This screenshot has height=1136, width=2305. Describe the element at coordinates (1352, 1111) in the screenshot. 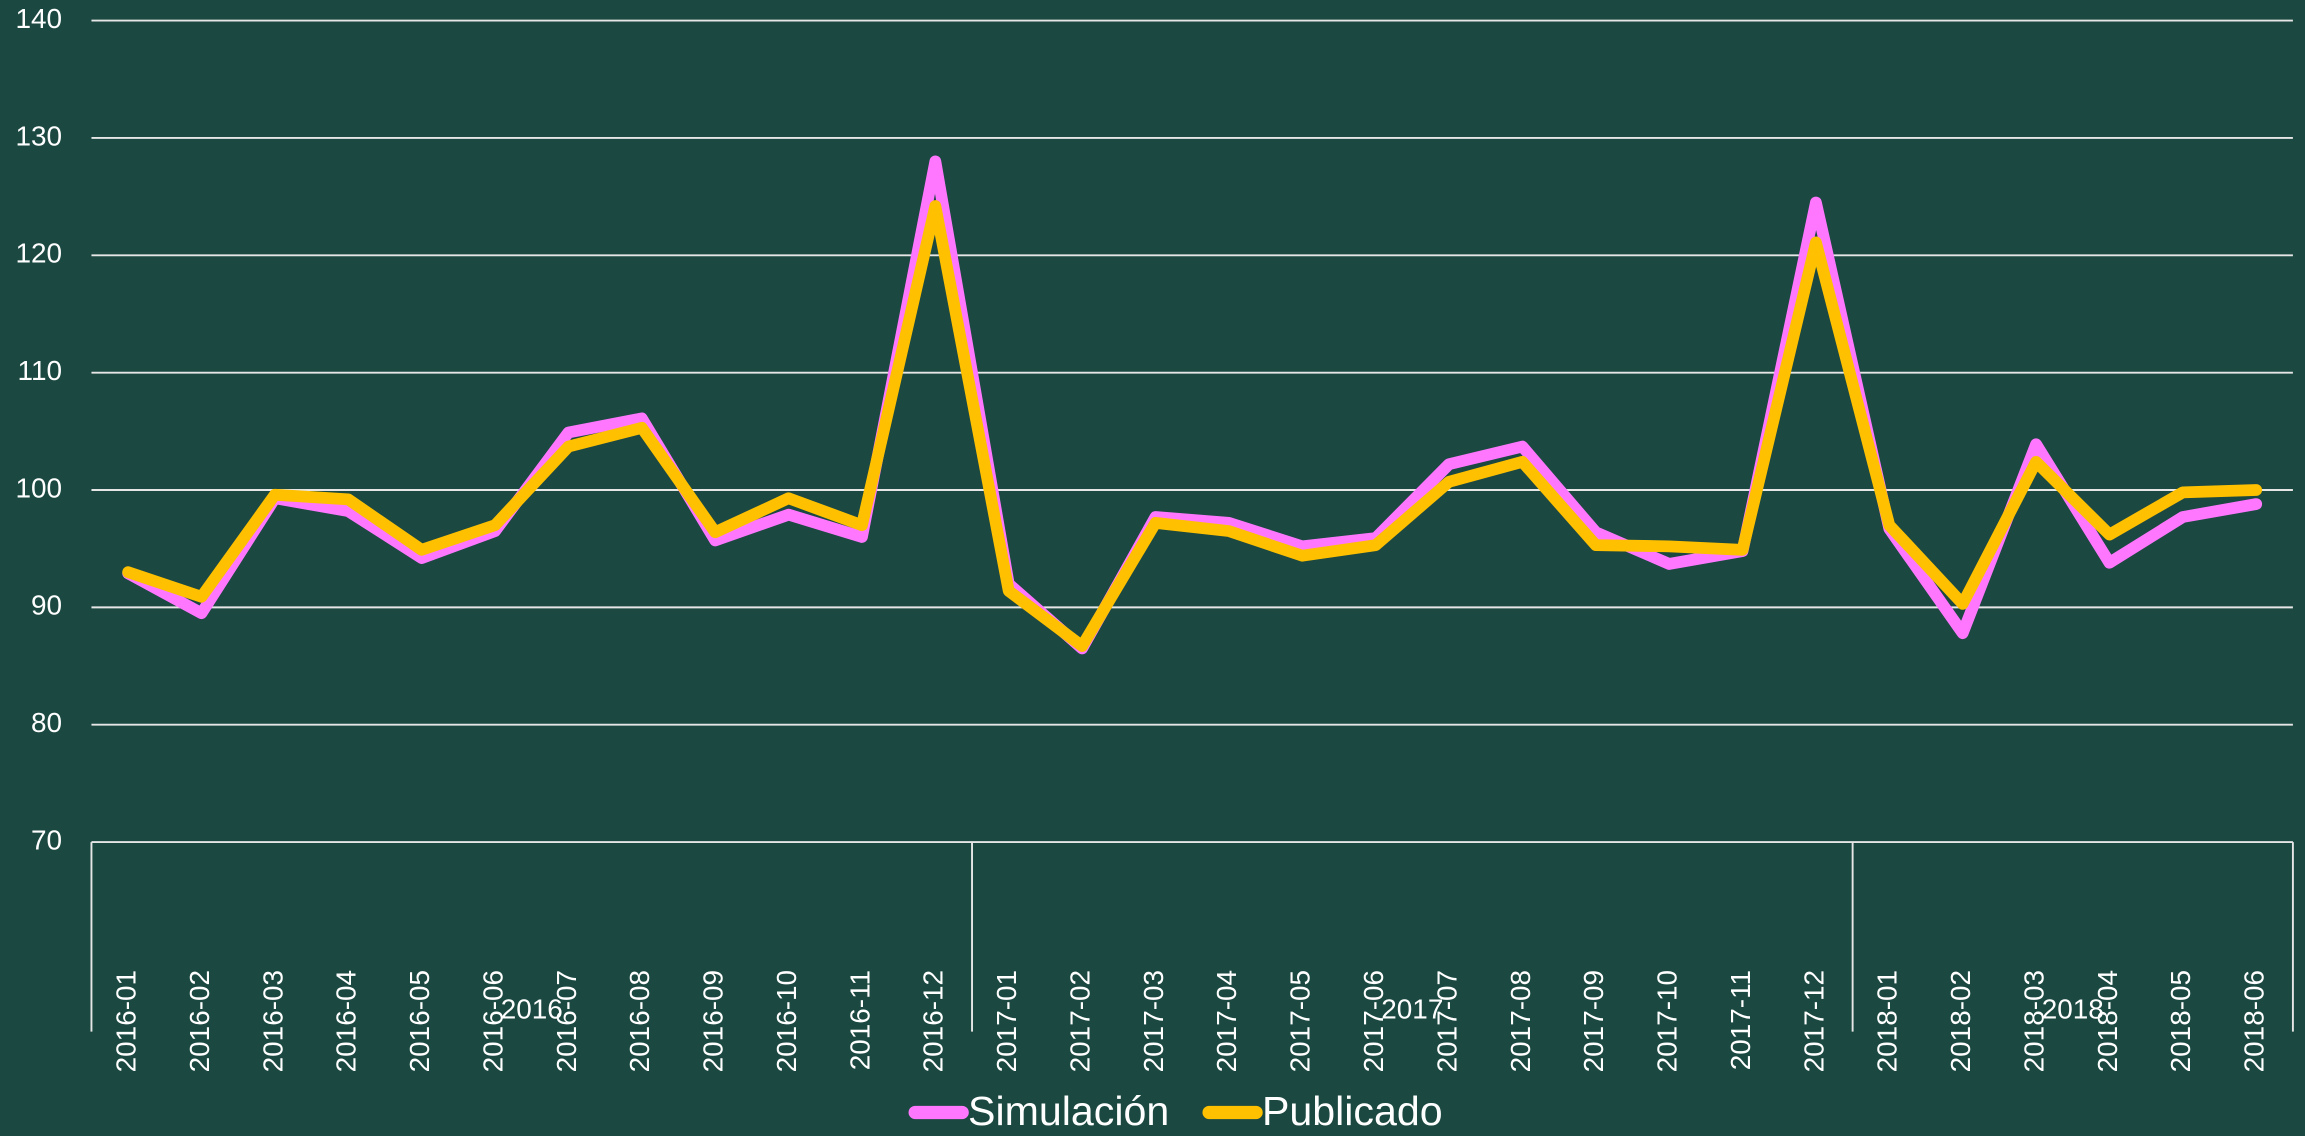

I see `legend-label: Publicado` at that location.